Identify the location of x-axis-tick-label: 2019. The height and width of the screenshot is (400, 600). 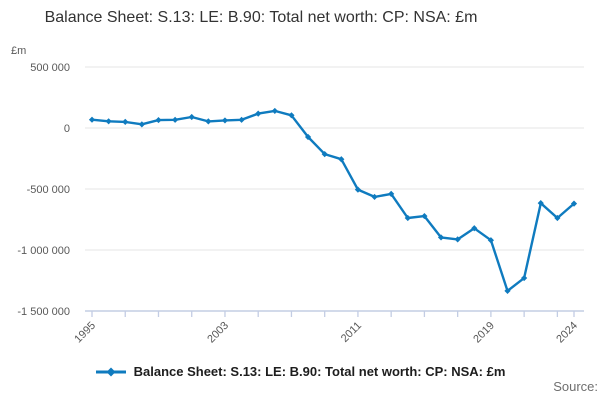
(484, 333).